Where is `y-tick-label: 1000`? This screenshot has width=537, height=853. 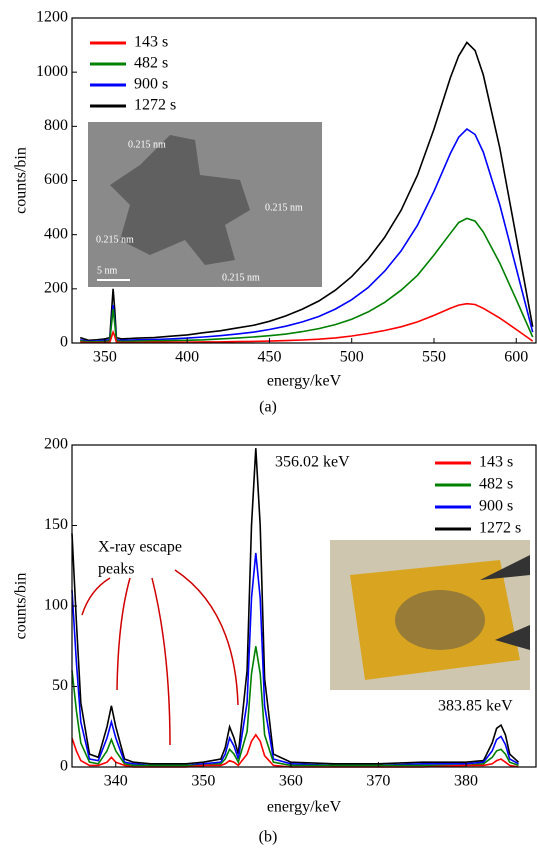
y-tick-label: 1000 is located at coordinates (52, 71).